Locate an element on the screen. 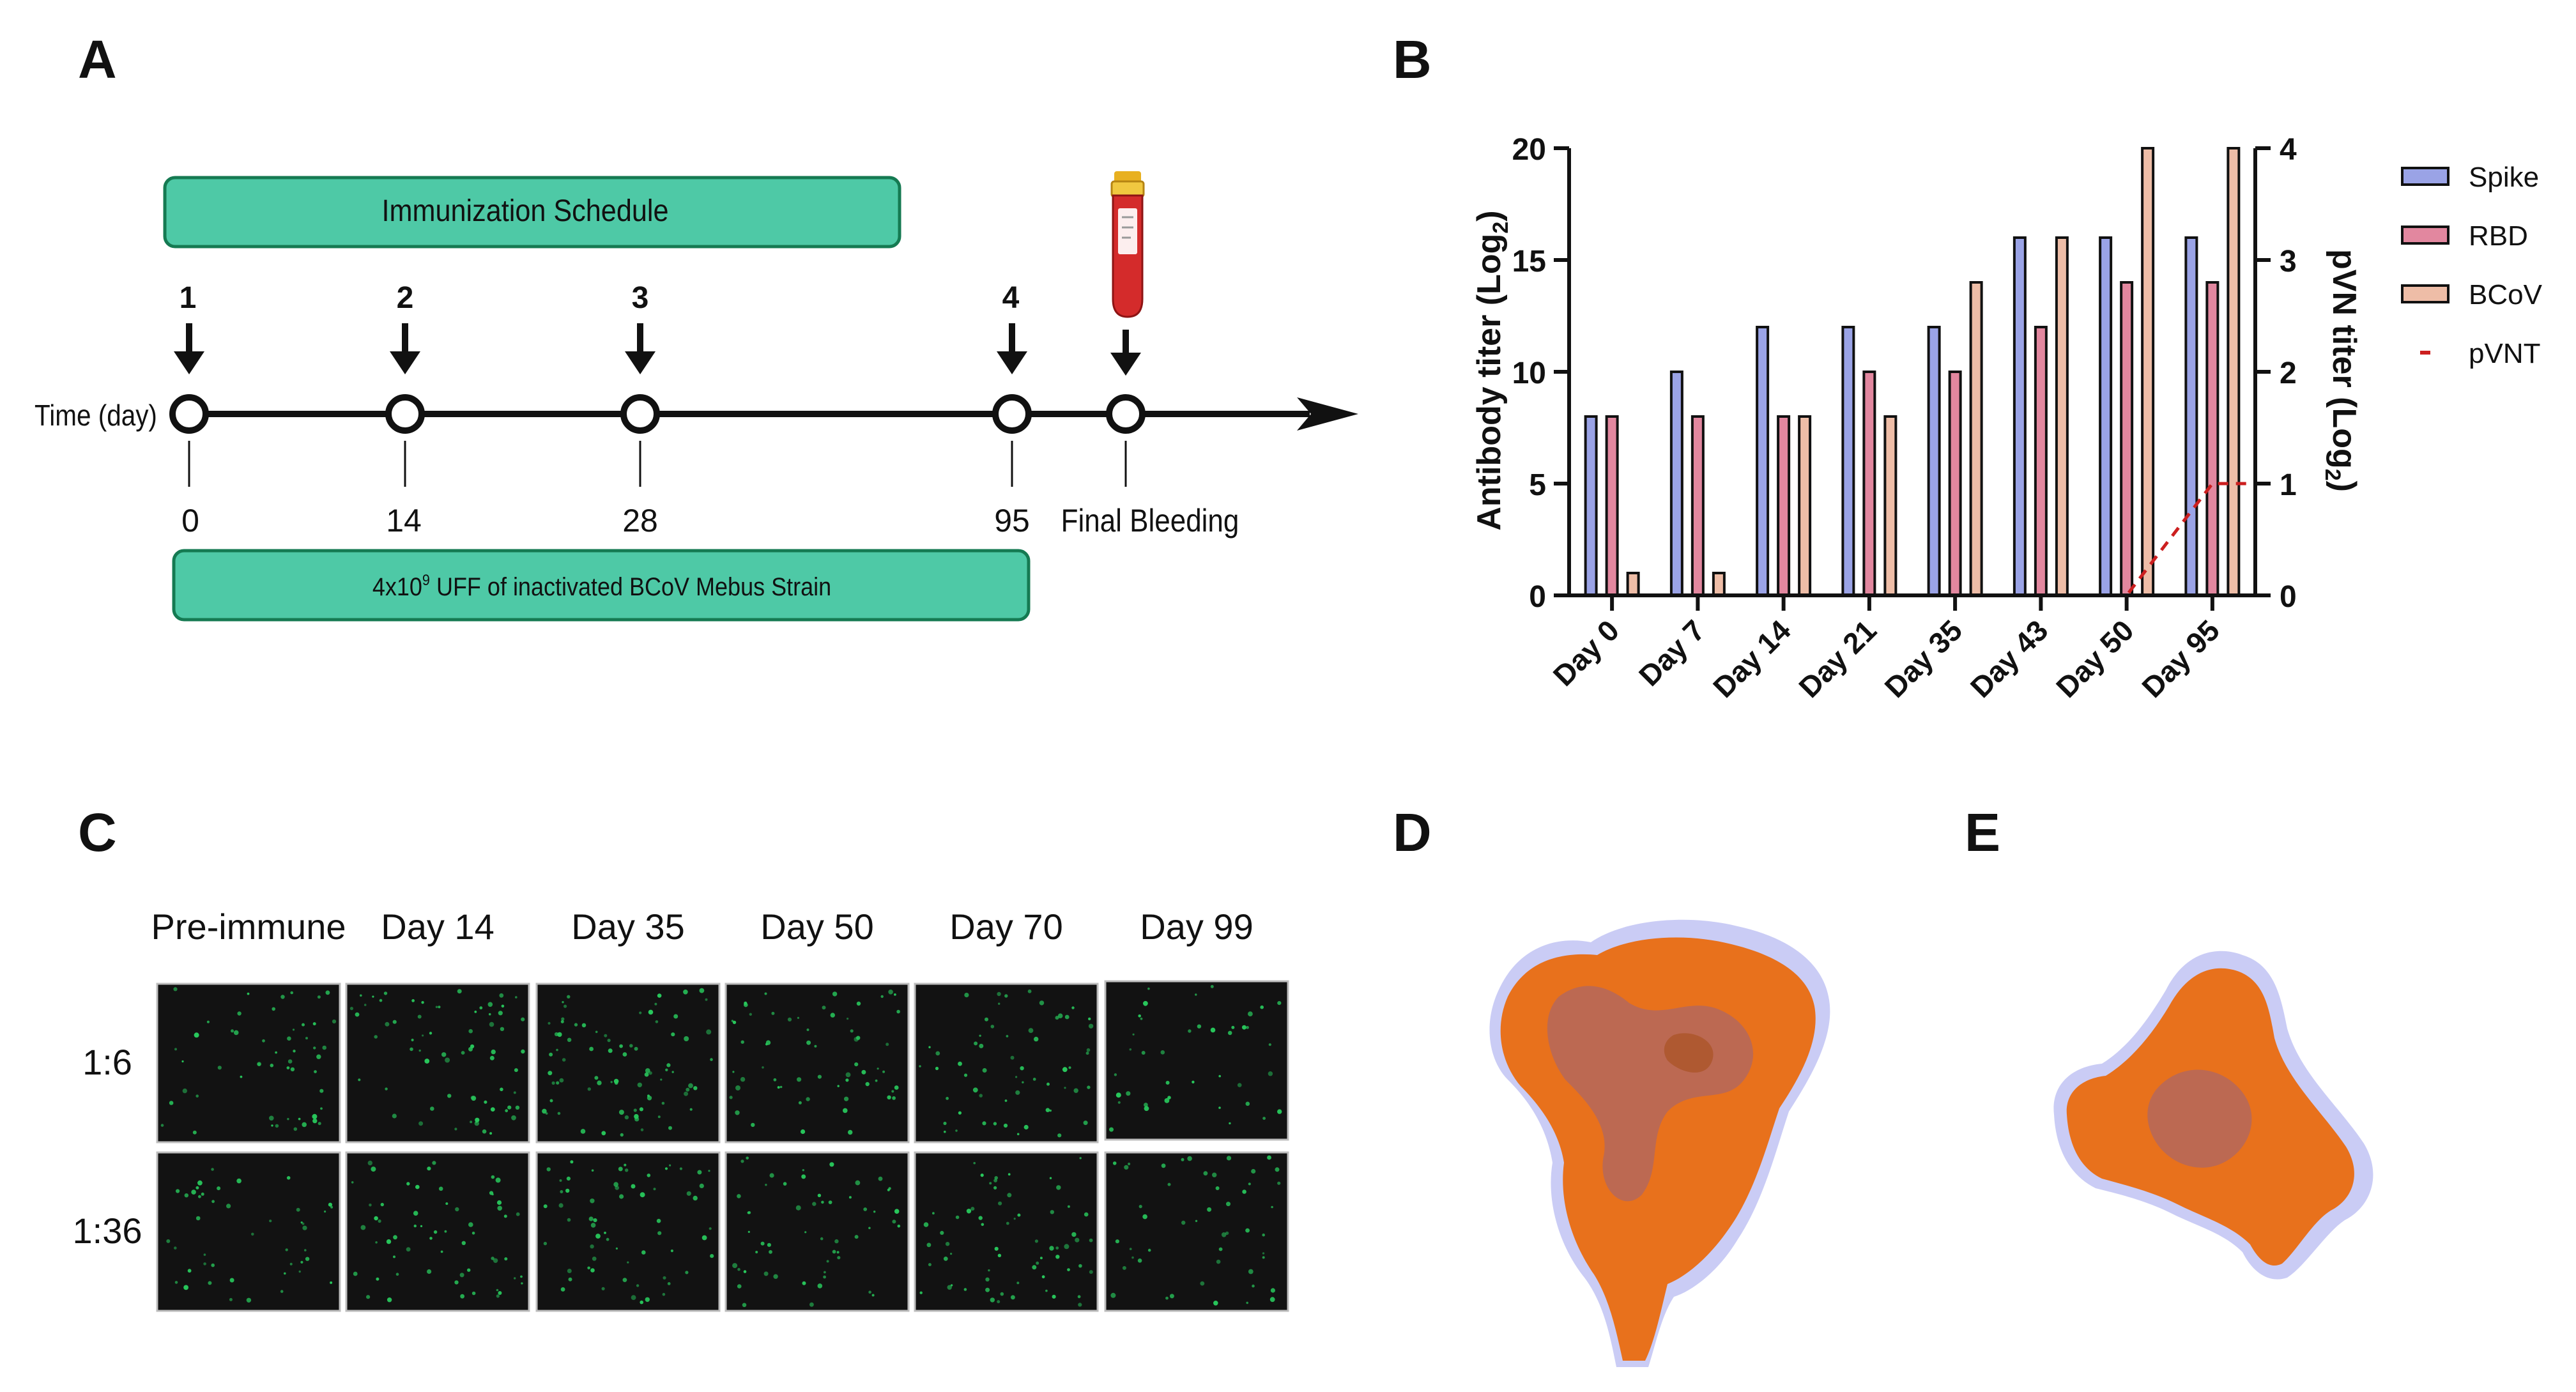 This screenshot has width=2576, height=1392. timeline-arrowhead-icon is located at coordinates (1327, 414).